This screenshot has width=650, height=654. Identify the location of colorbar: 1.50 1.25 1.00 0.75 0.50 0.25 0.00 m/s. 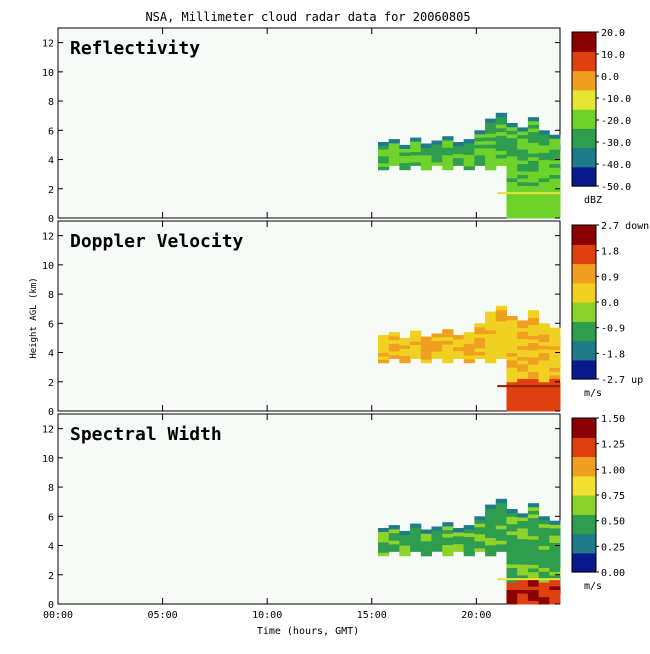
(598, 503).